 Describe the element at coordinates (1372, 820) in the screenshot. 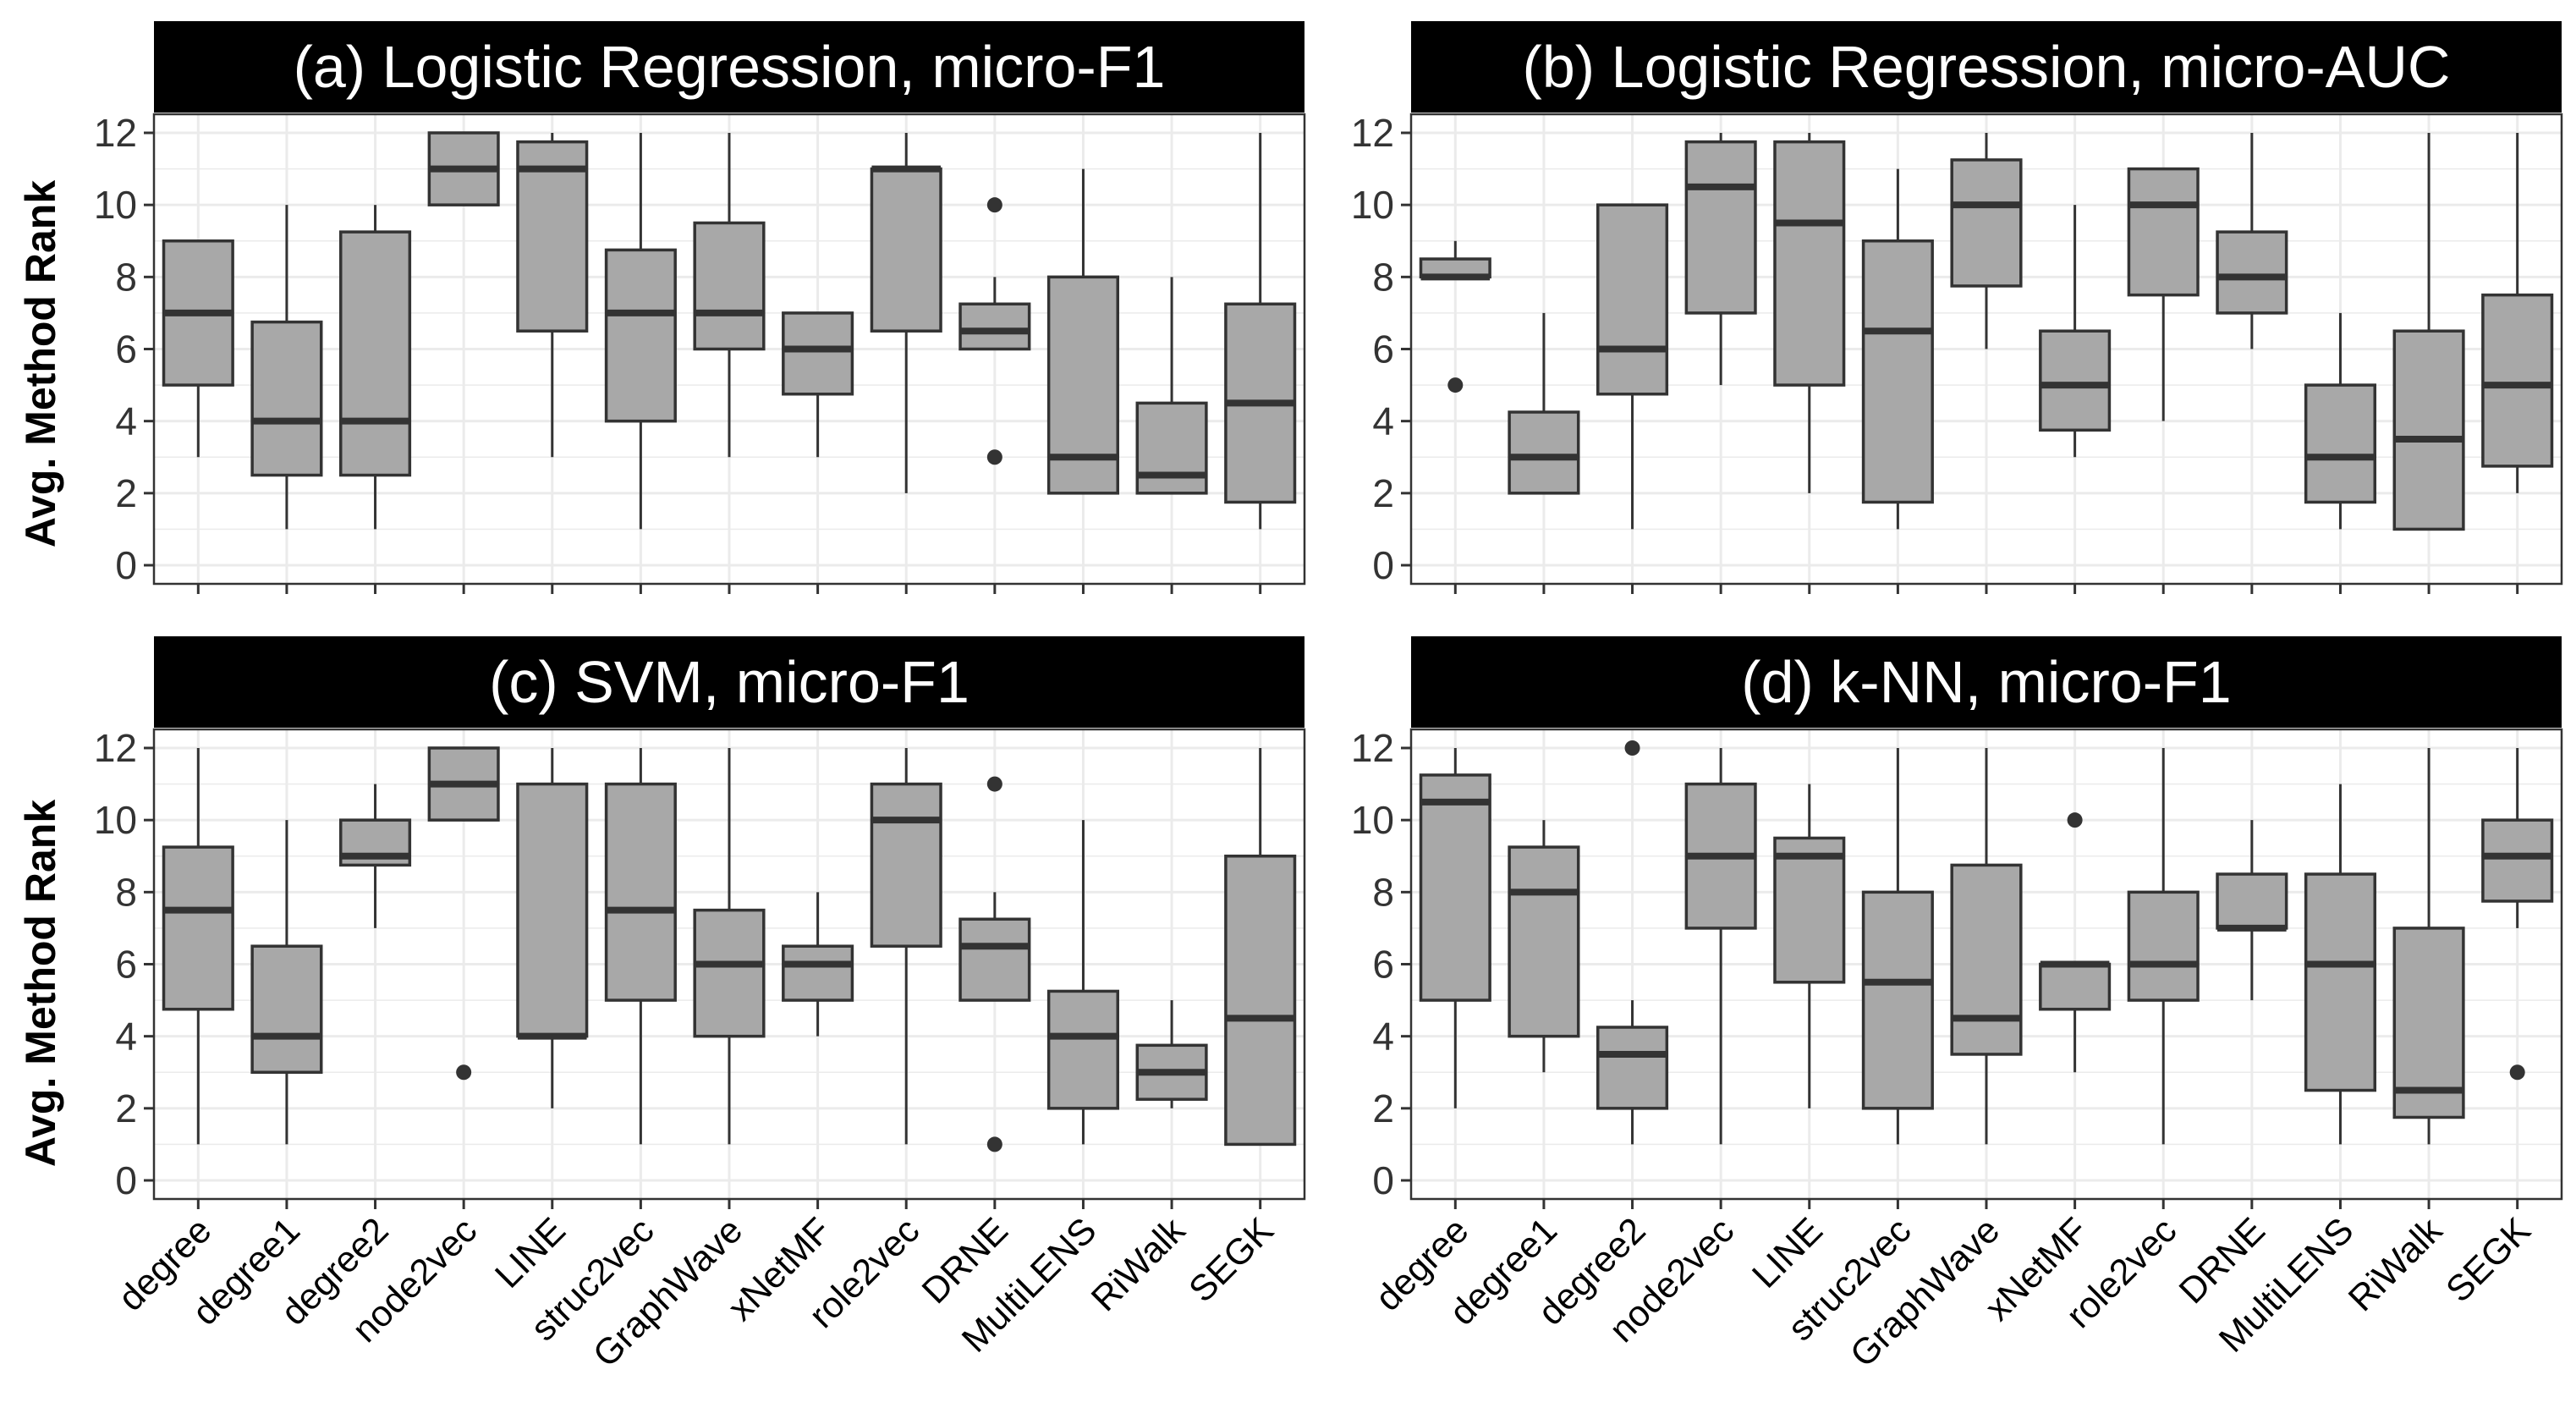

I see `y-tick-label: 10` at that location.